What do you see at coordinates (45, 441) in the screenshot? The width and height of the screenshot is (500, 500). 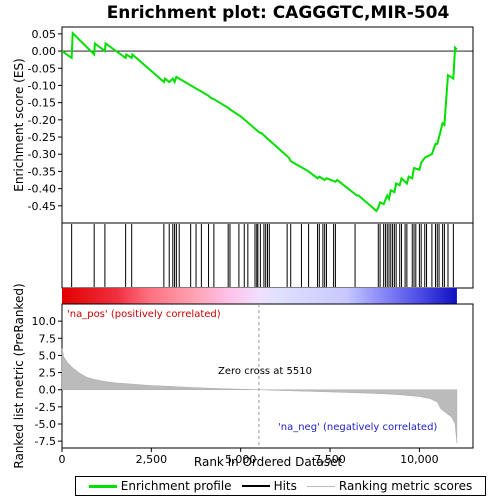 I see `metric-tick-label: -7.5` at bounding box center [45, 441].